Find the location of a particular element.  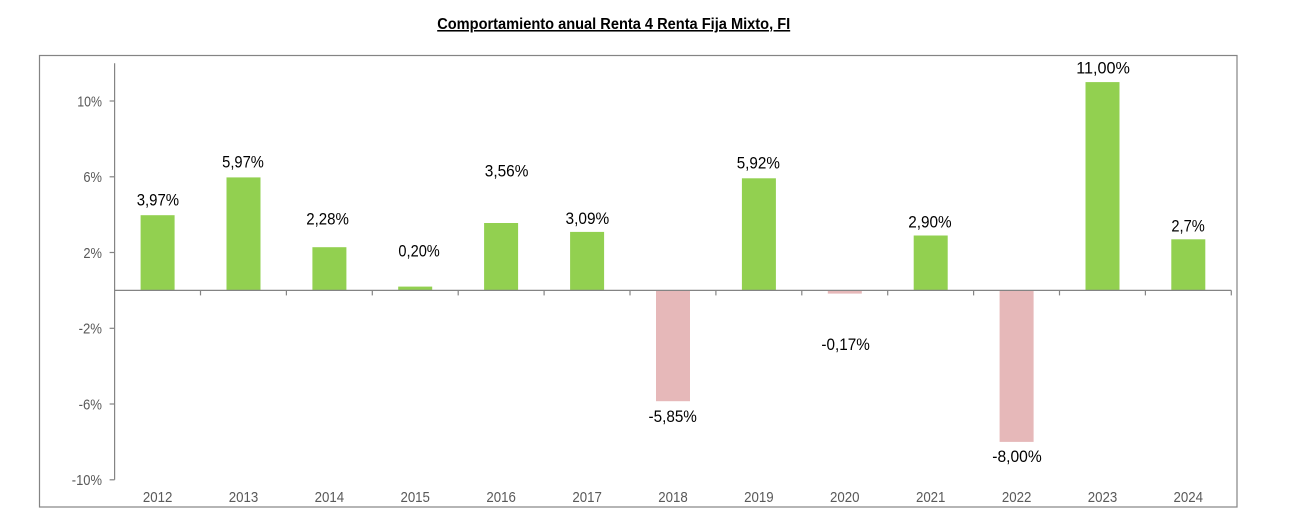

svg-text: -8,00% is located at coordinates (1016, 456).